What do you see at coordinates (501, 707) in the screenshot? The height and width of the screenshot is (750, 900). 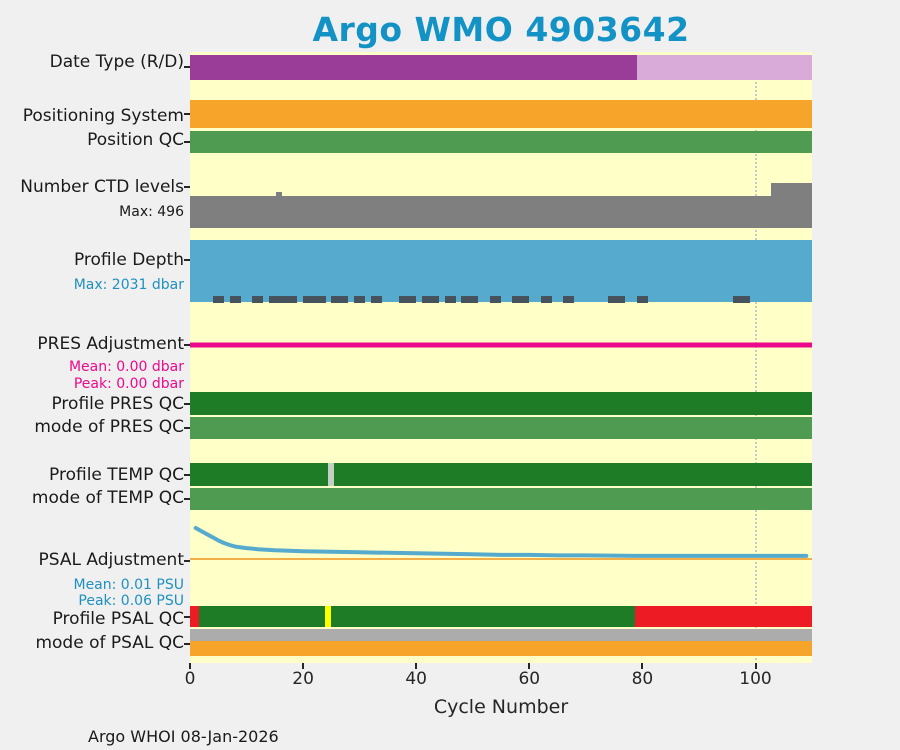 I see `x-axis-label: Cycle Number` at bounding box center [501, 707].